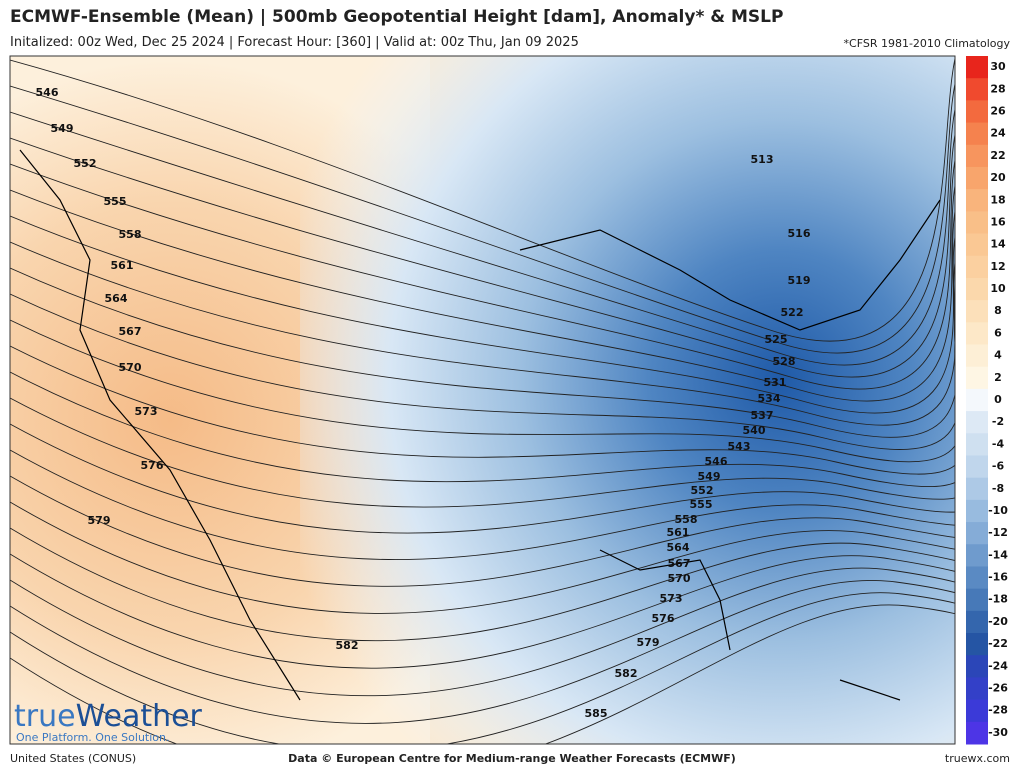 Image resolution: width=1024 pixels, height=768 pixels. Describe the element at coordinates (998, 377) in the screenshot. I see `colorbar-label: 2` at that location.